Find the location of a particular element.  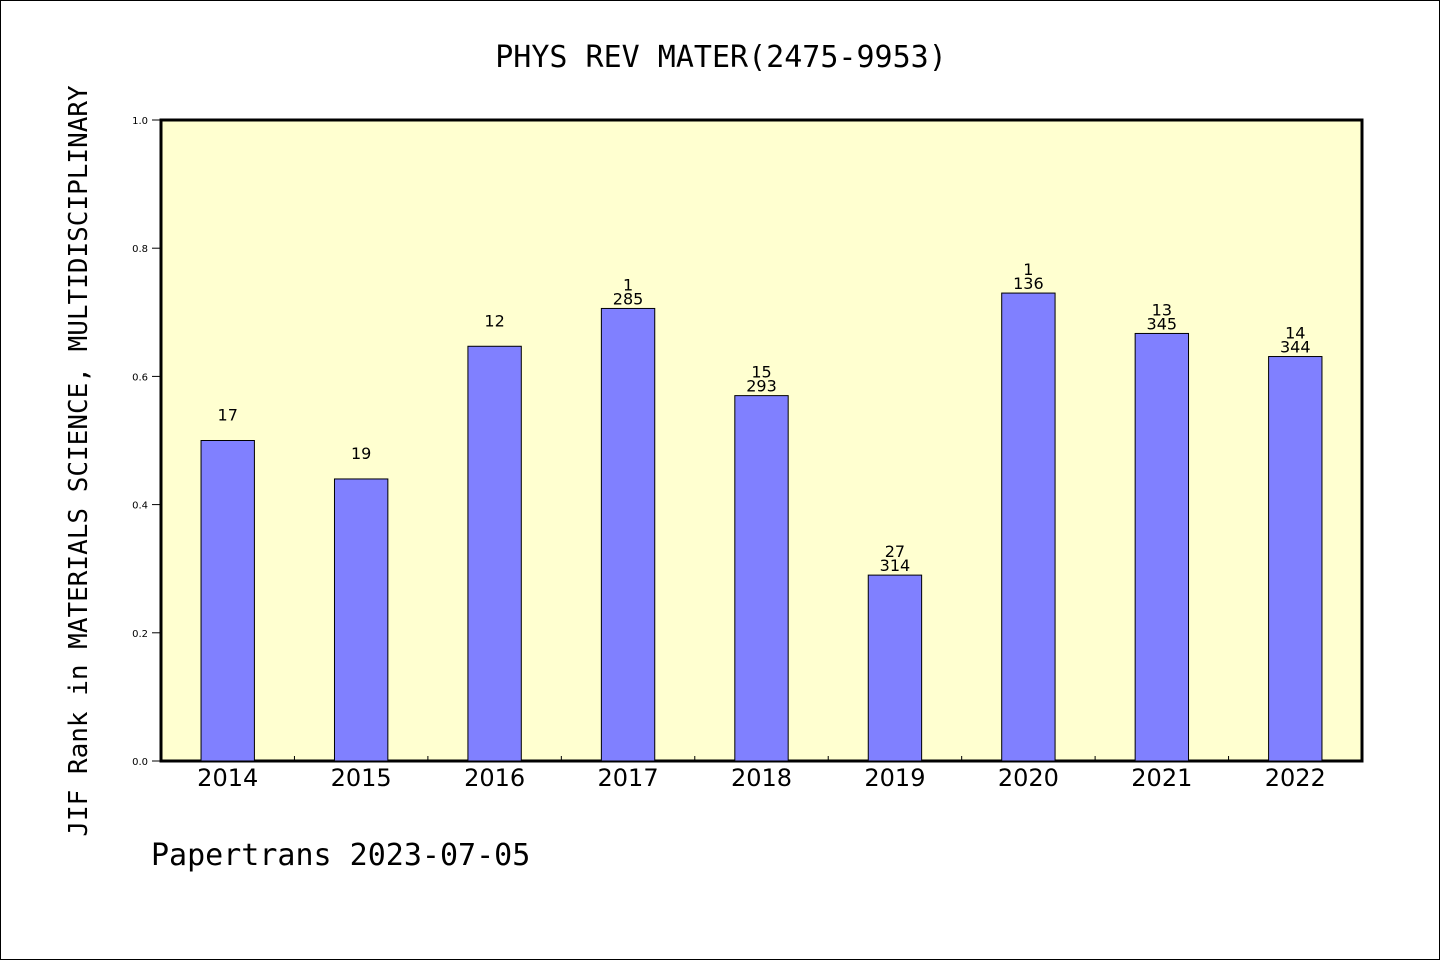

bar-label: 12 is located at coordinates (494, 320).